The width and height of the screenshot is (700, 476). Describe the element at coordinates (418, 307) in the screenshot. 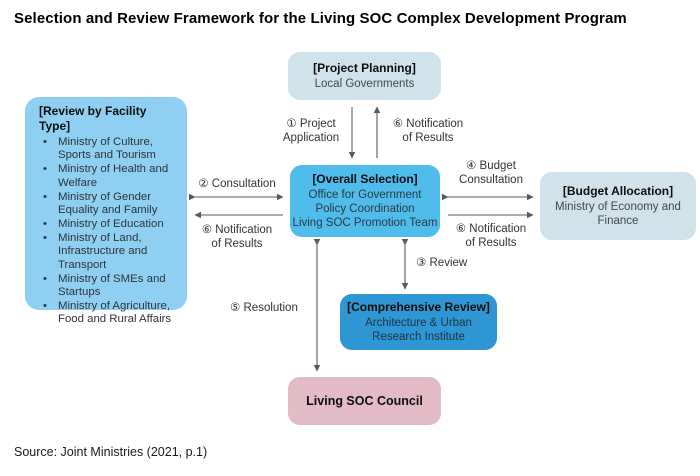

I see `comprehensive-review-heading: [Comprehensive Review]` at that location.